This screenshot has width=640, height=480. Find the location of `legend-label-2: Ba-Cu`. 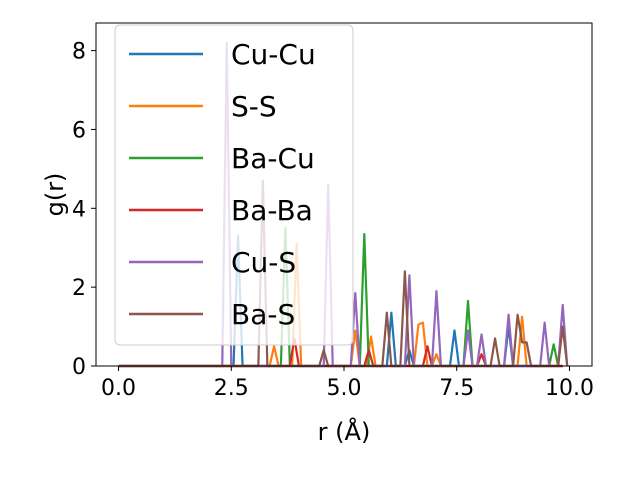

legend-label-2: Ba-Cu is located at coordinates (273, 158).